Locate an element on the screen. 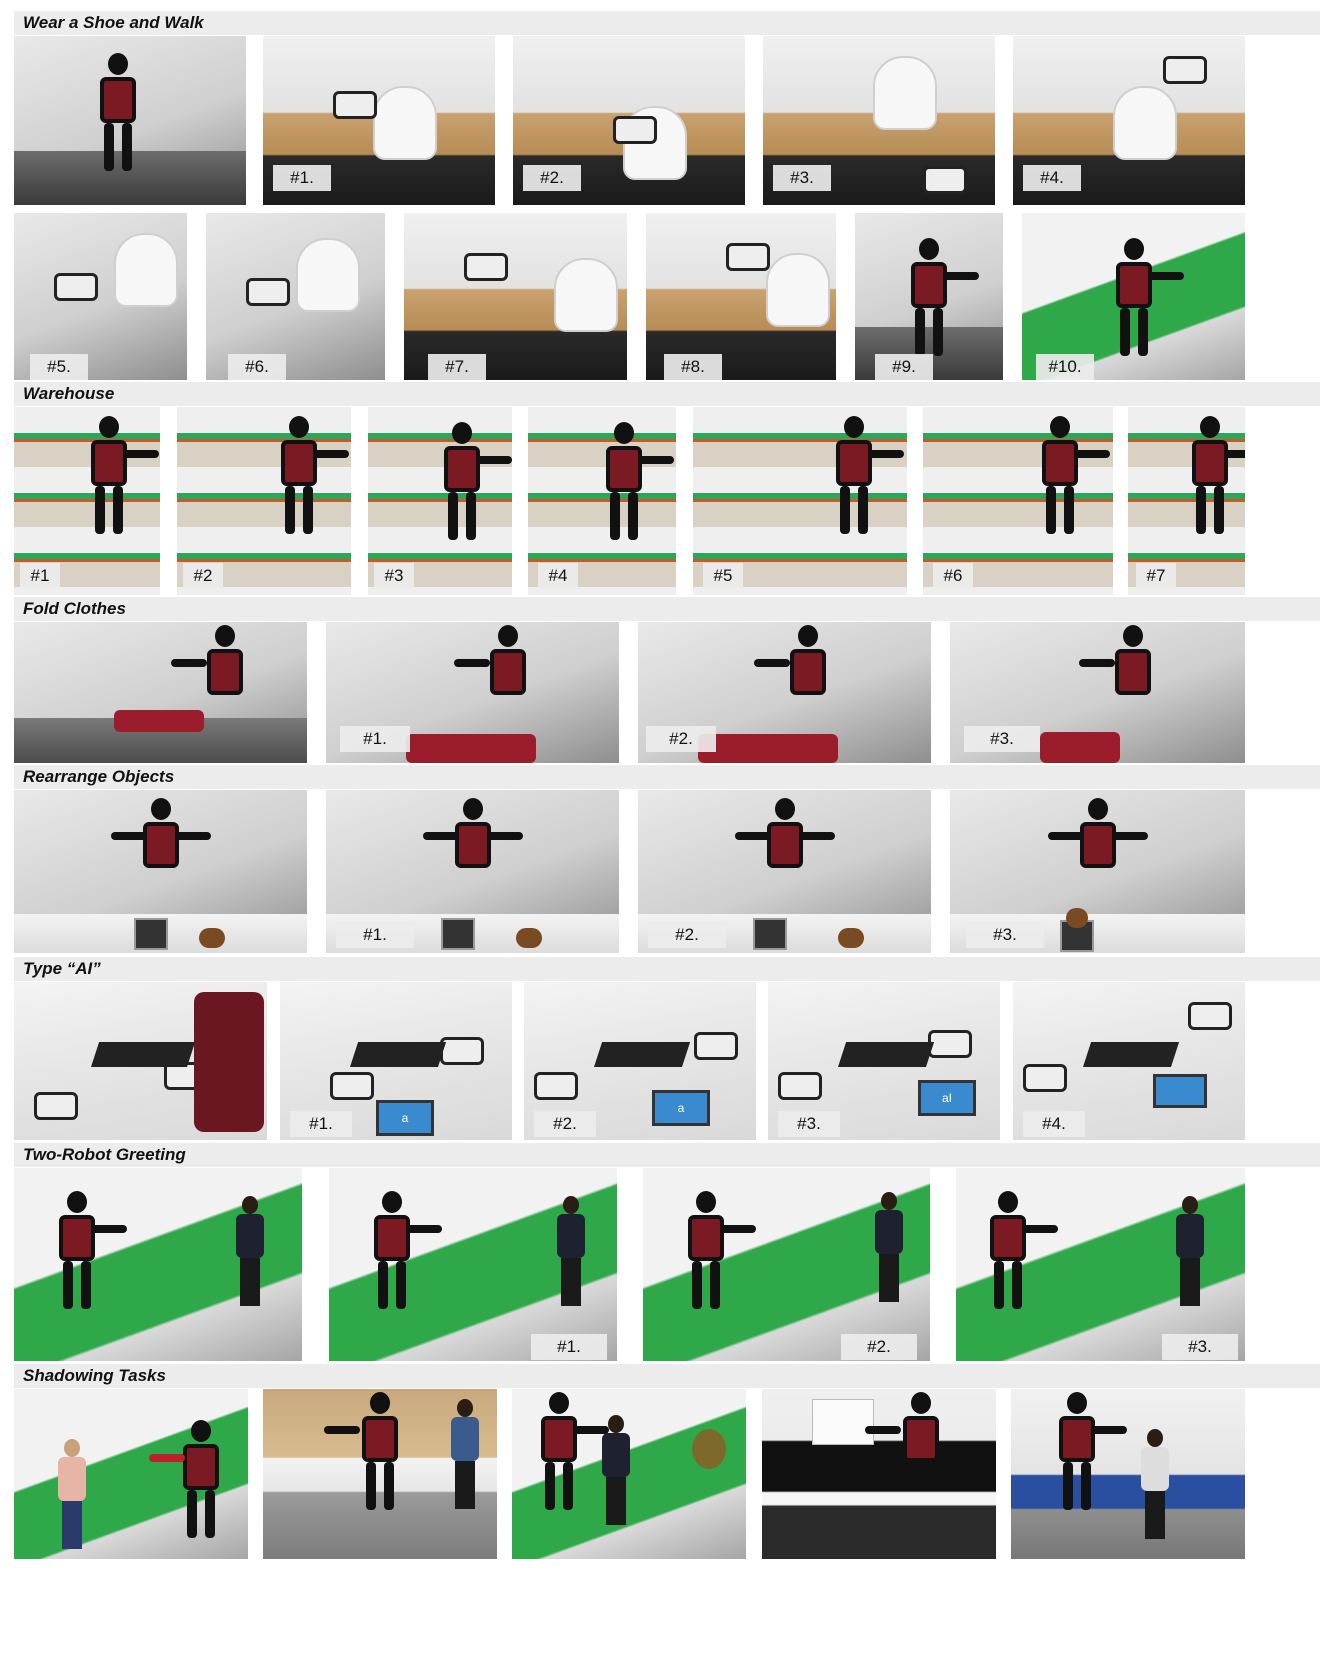 This screenshot has width=1331, height=1663. photo-wear-shoe-6: #6. is located at coordinates (295, 296).